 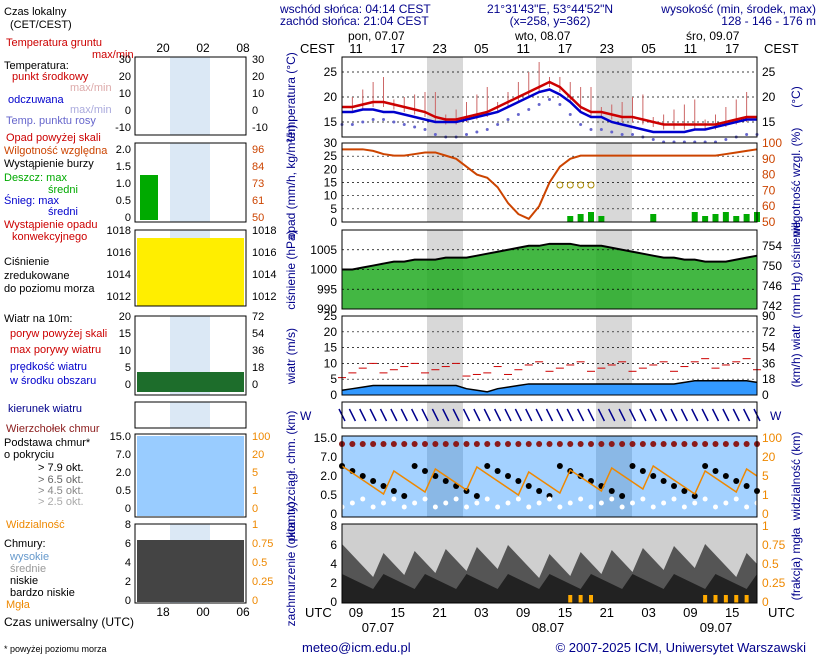 What do you see at coordinates (61, 491) in the screenshot?
I see `legend-cloud-text: > 4.5 okt.` at bounding box center [61, 491].